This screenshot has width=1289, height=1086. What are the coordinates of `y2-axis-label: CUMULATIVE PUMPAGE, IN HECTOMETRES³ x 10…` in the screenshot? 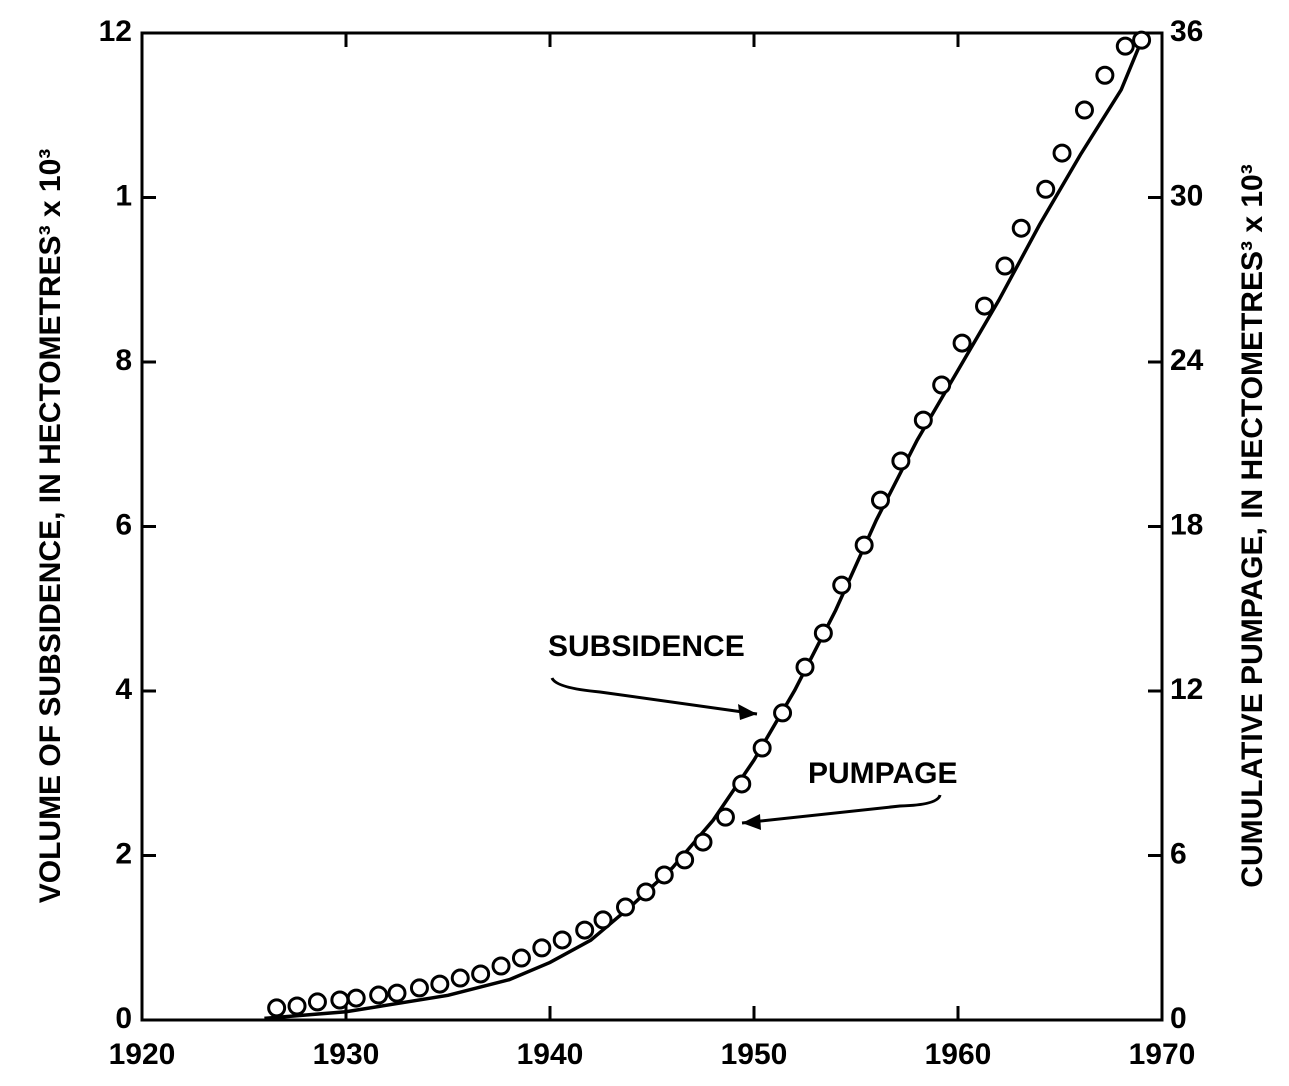 It's located at (1252, 525).